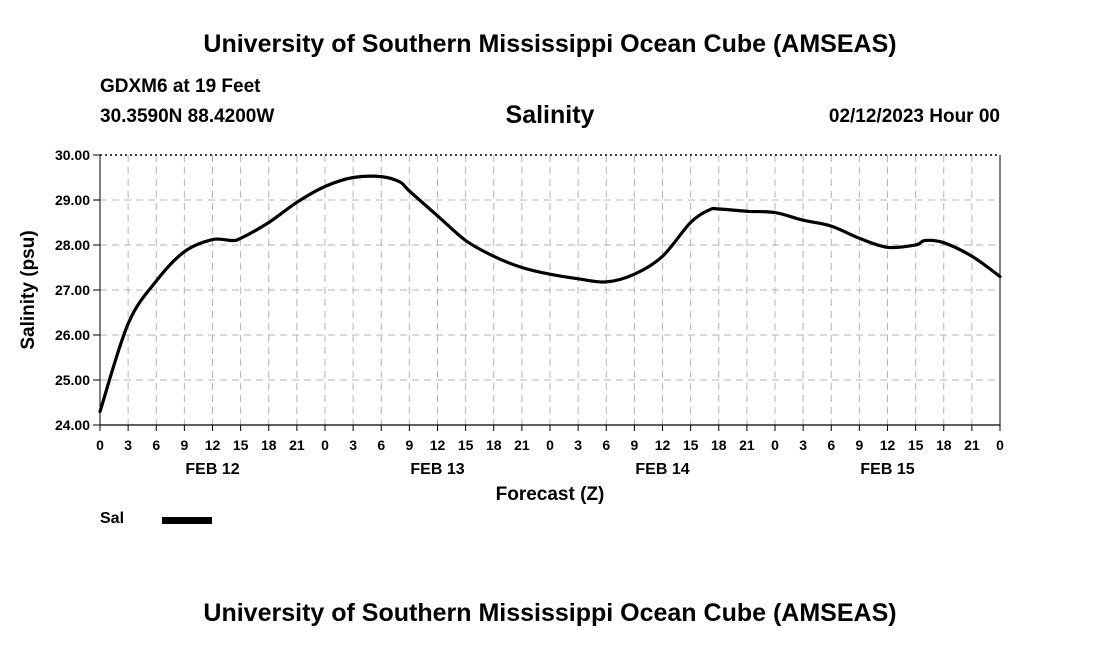  I want to click on y-tick-label: 28.00, so click(72, 245).